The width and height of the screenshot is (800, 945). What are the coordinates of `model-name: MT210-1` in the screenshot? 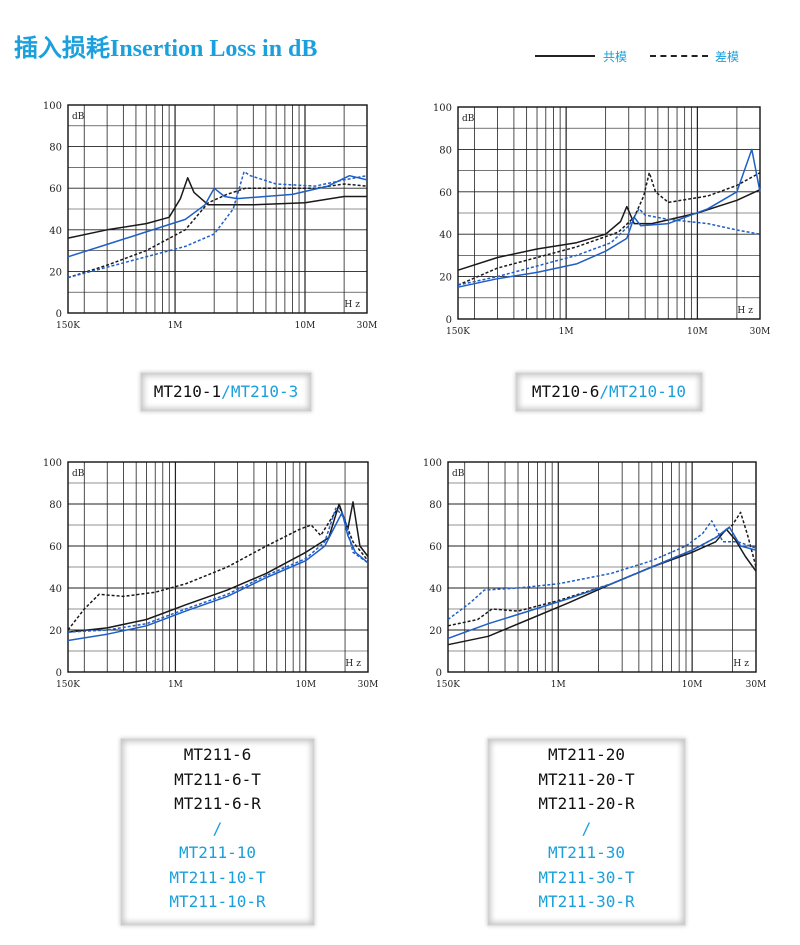 It's located at (187, 391).